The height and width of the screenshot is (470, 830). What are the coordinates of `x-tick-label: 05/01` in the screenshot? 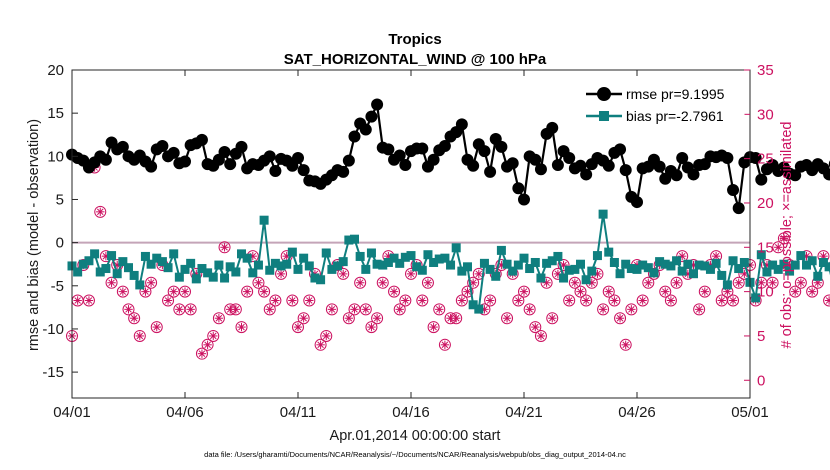 It's located at (750, 412).